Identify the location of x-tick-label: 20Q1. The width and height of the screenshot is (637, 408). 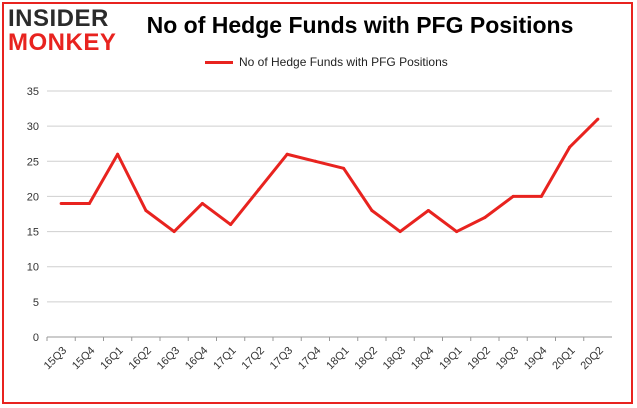
(564, 359).